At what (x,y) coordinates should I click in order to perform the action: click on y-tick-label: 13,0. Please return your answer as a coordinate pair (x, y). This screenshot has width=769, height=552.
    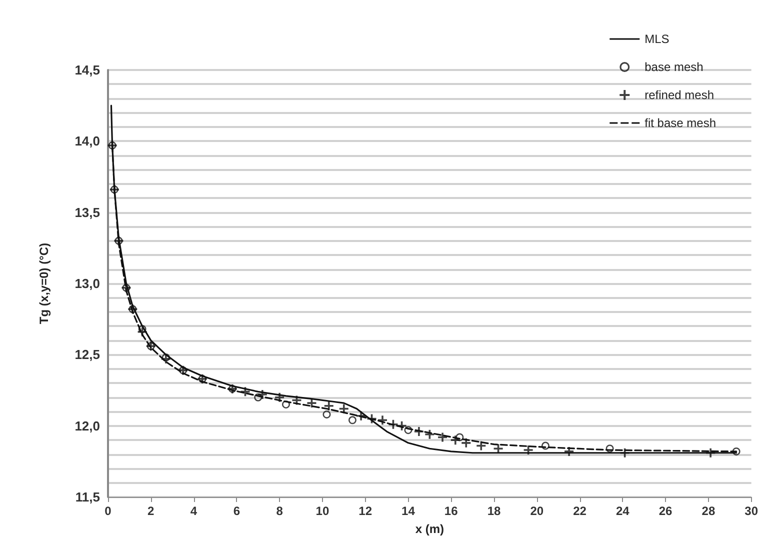
    Looking at the image, I should click on (87, 283).